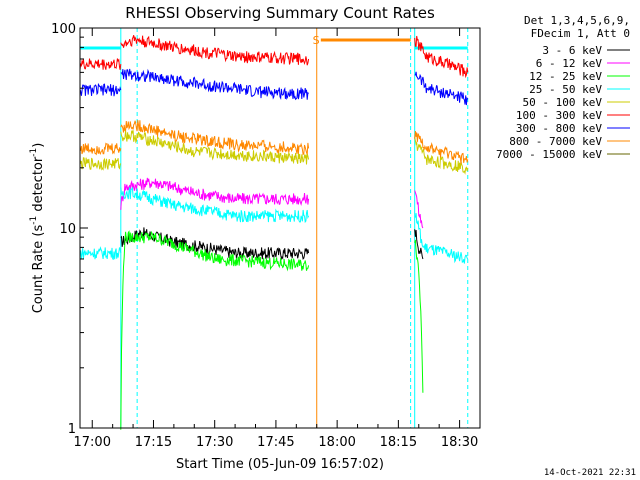 The height and width of the screenshot is (480, 640). What do you see at coordinates (37, 228) in the screenshot?
I see `y-axis-label: Count Rate (s-1 detector-1)` at bounding box center [37, 228].